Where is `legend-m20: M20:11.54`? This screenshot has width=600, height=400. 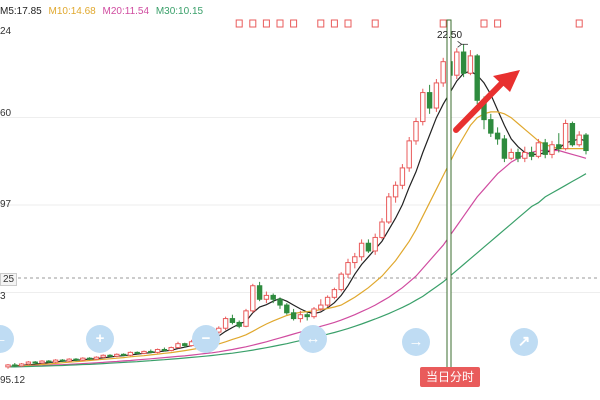 legend-m20: M20:11.54 is located at coordinates (126, 11).